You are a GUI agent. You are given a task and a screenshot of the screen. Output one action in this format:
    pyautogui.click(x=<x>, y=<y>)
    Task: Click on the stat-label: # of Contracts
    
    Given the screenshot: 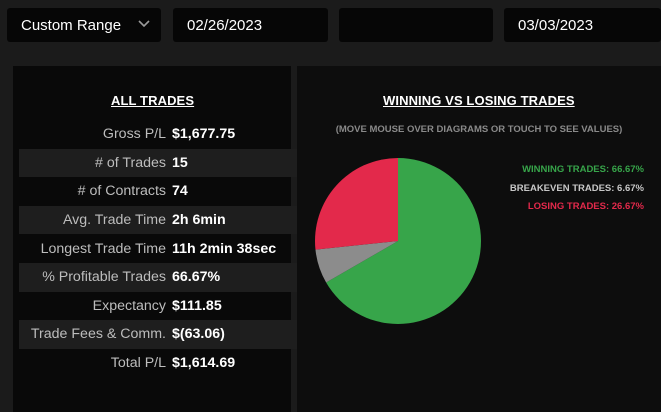 What is the action you would take?
    pyautogui.click(x=121, y=191)
    